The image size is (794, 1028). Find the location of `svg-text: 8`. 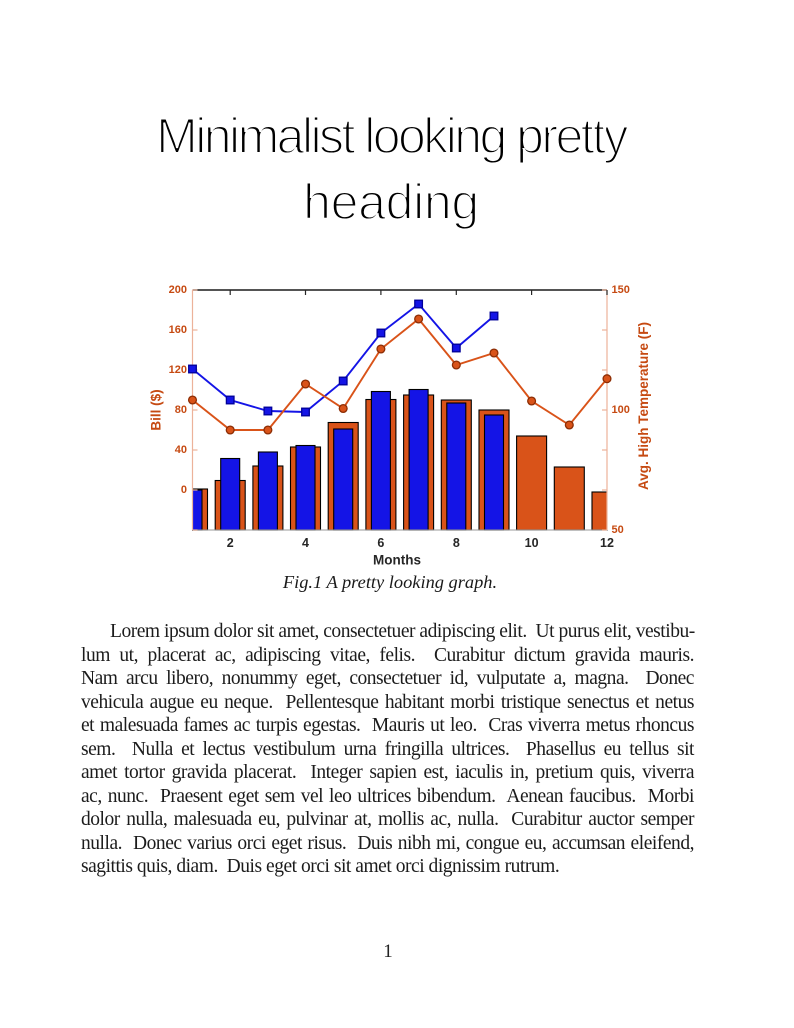

svg-text: 8 is located at coordinates (456, 543).